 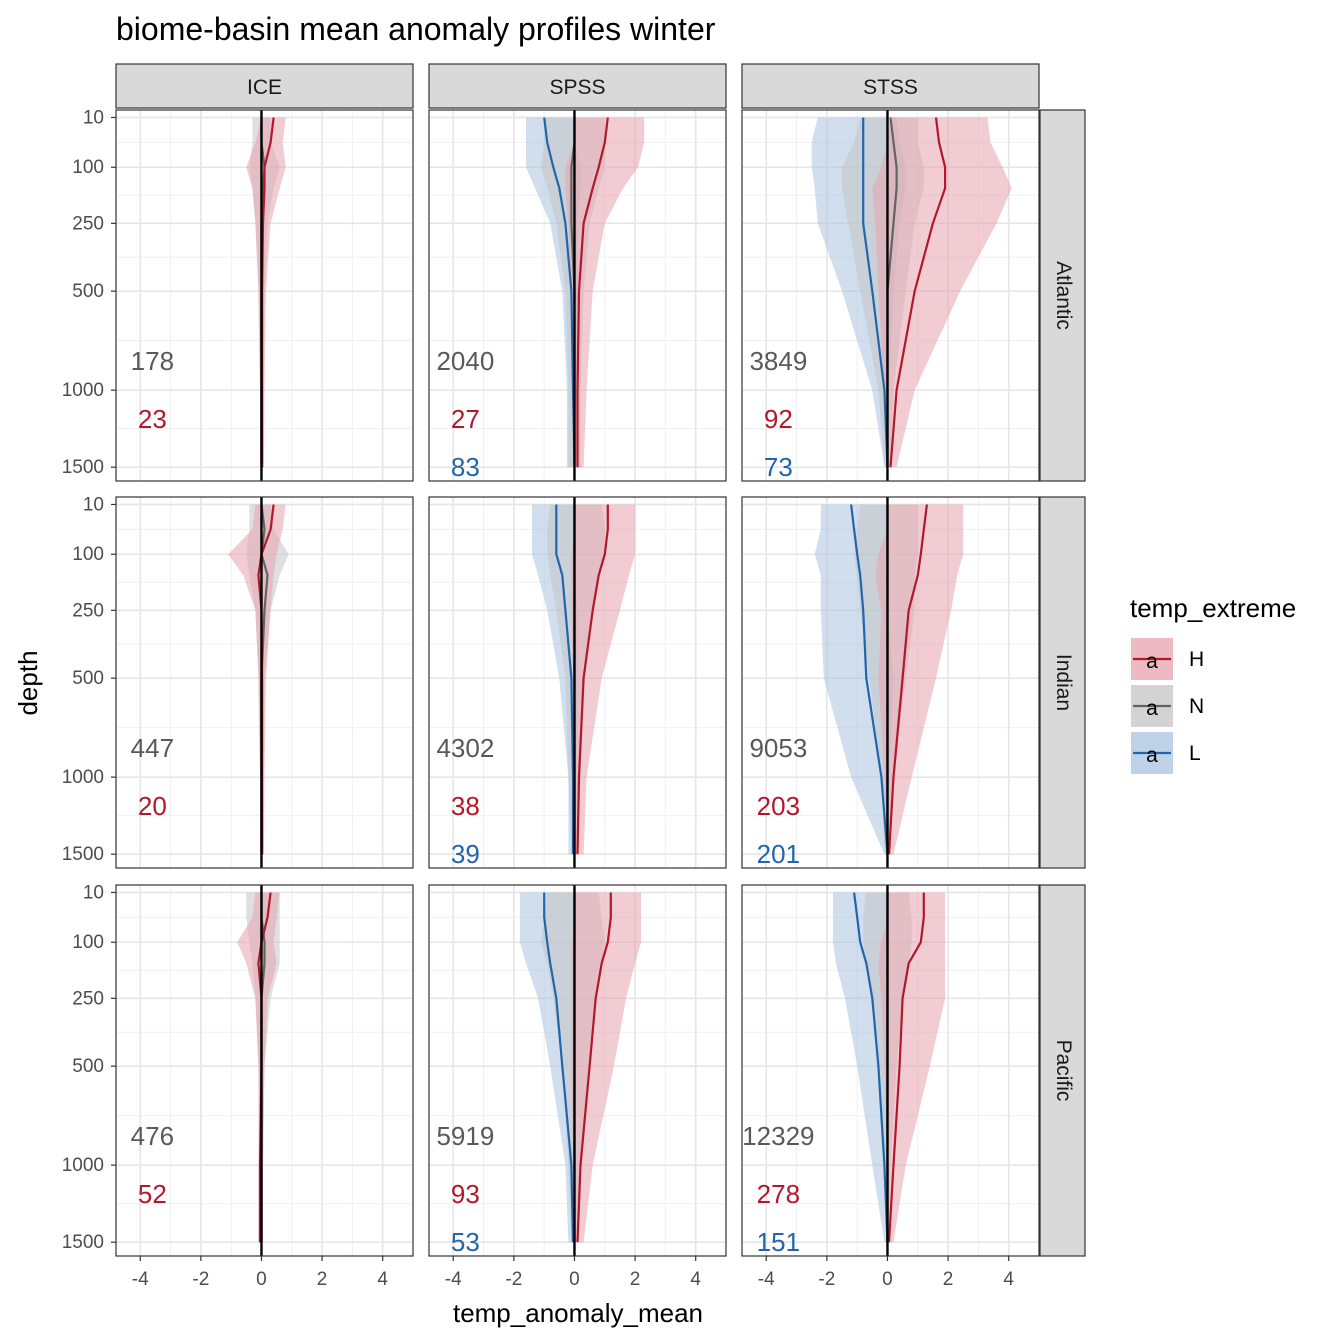 I want to click on x-axis-ice: -4 -2 0 2 4, so click(x=260, y=1273).